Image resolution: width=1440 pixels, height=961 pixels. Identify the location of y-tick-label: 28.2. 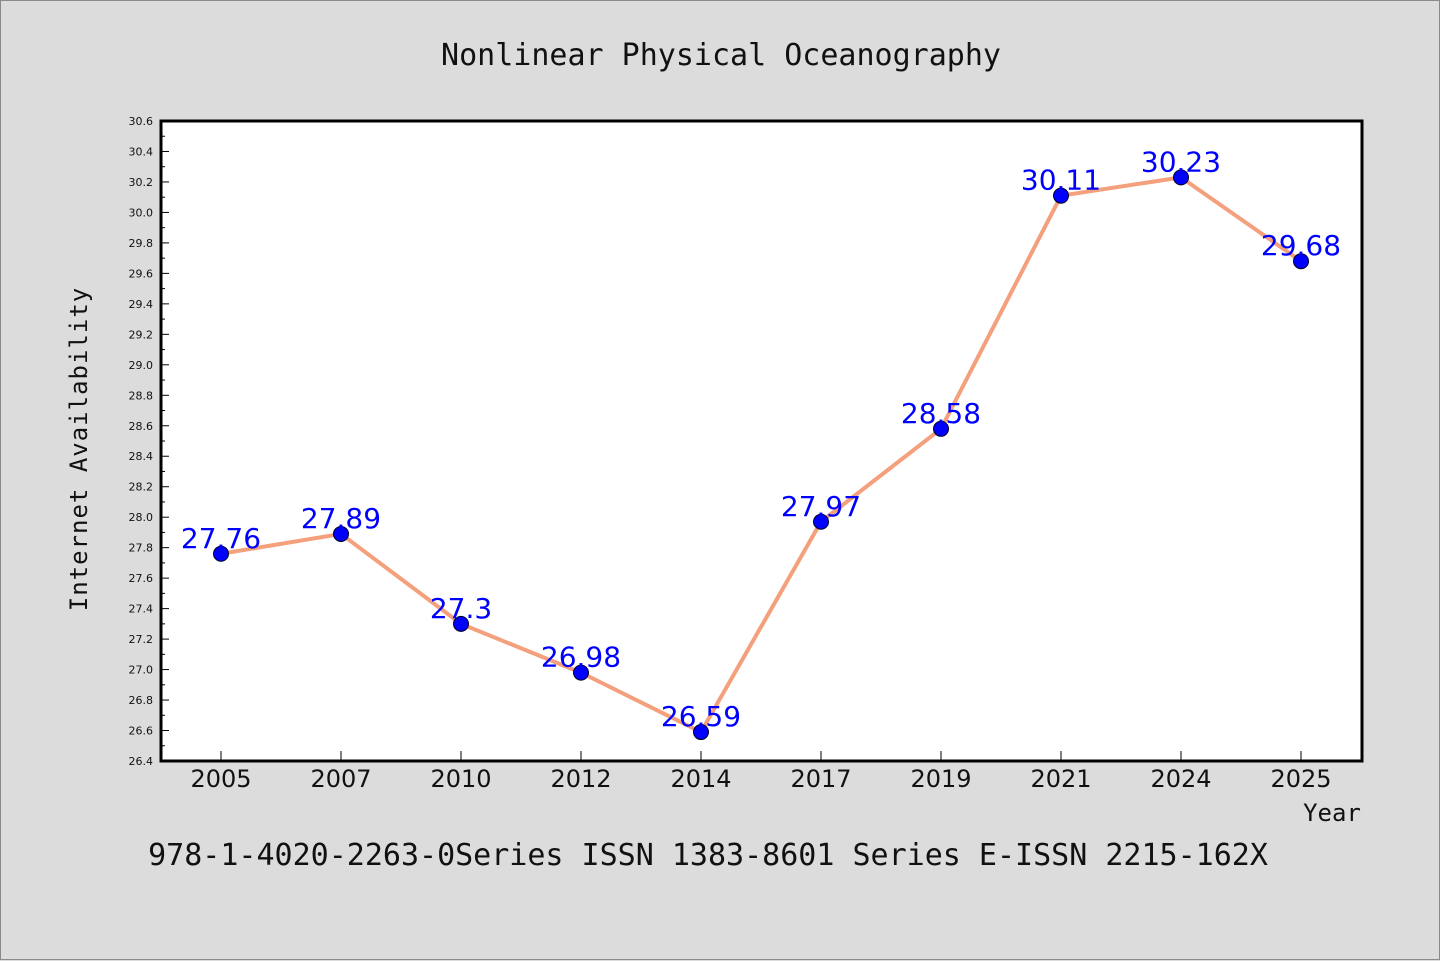
(141, 487).